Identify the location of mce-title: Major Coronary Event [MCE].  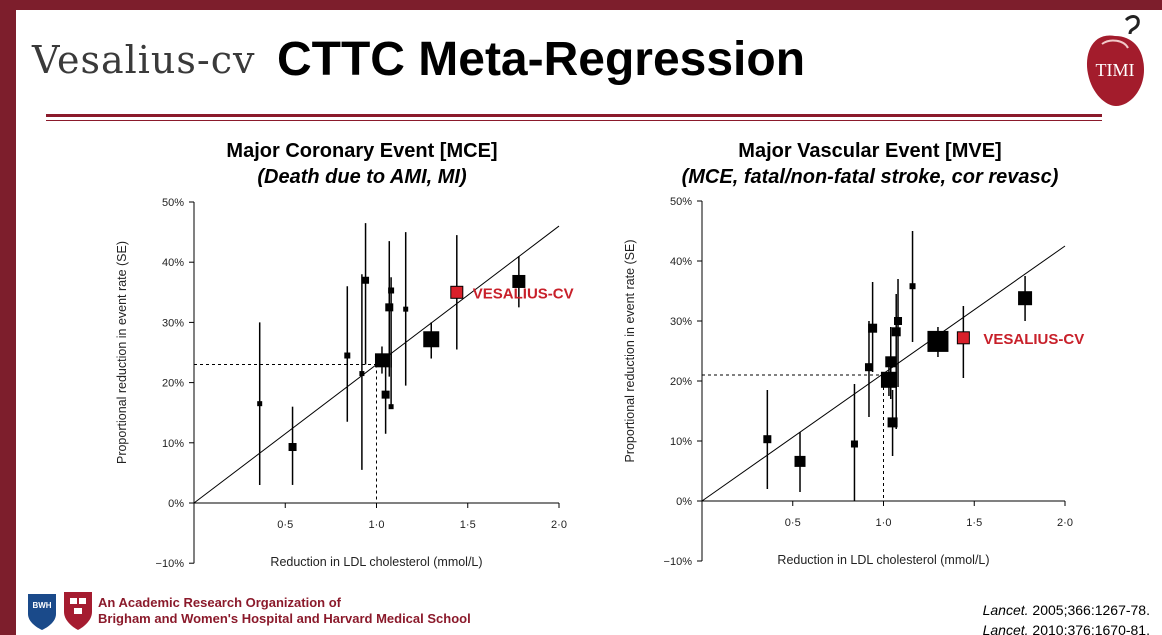
(362, 151).